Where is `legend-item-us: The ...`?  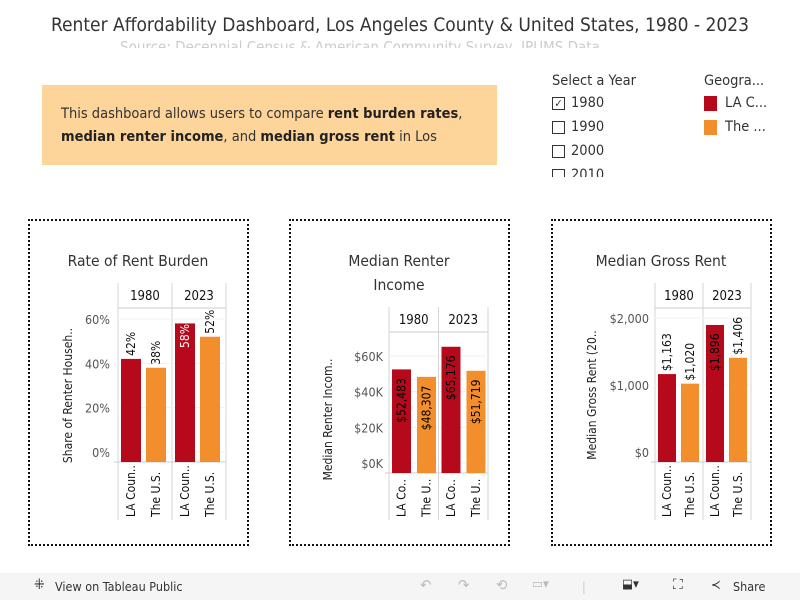 legend-item-us: The ... is located at coordinates (735, 127).